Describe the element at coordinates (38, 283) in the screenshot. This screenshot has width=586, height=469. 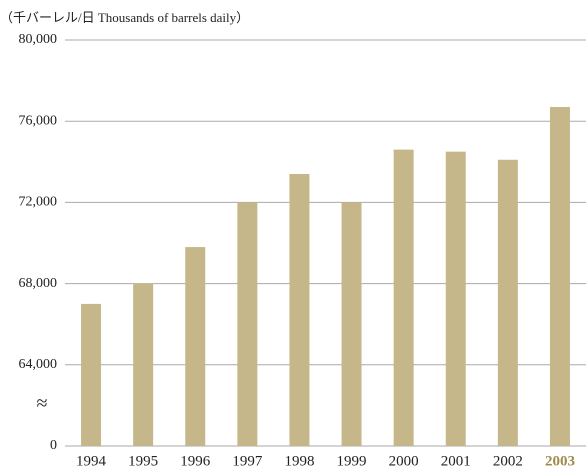
I see `y-tick-label: 68,000` at that location.